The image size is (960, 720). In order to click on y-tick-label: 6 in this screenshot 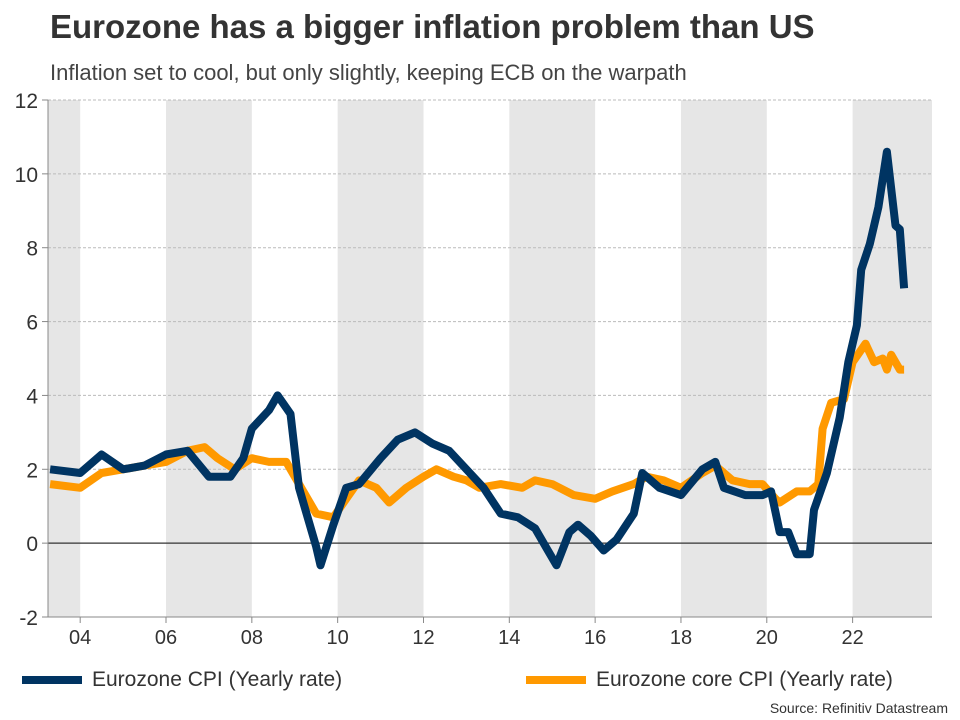, I will do `click(32, 323)`.